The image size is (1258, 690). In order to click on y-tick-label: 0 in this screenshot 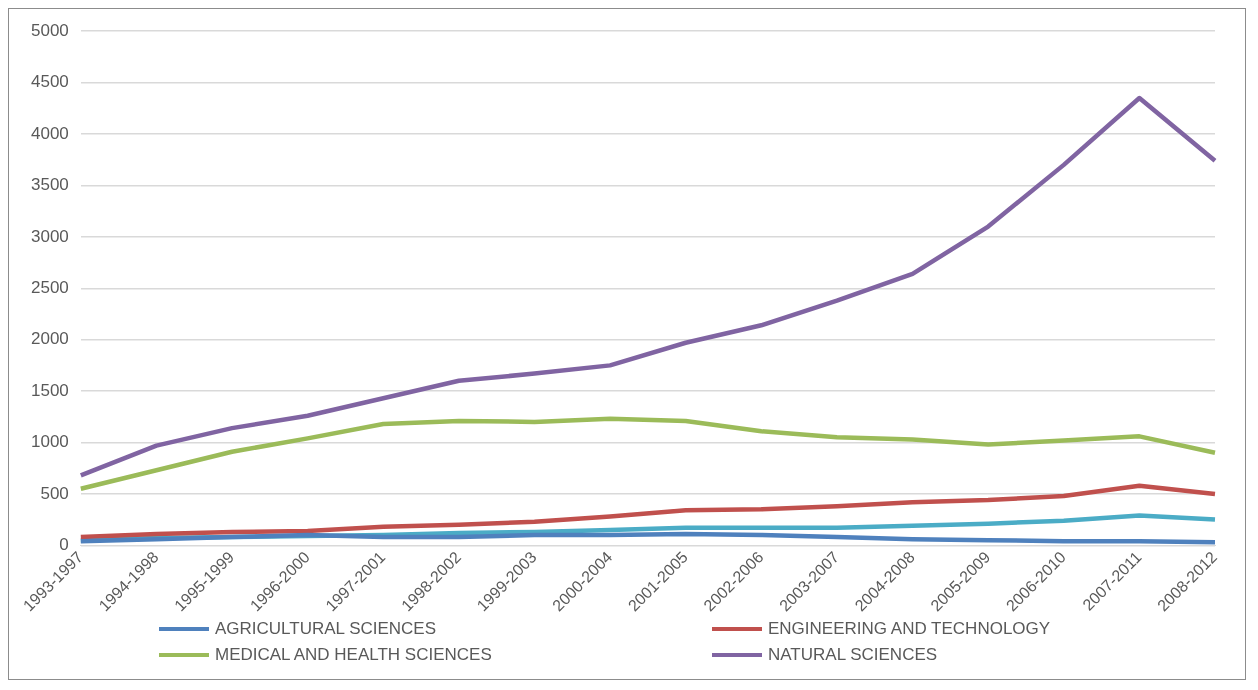, I will do `click(64, 545)`.